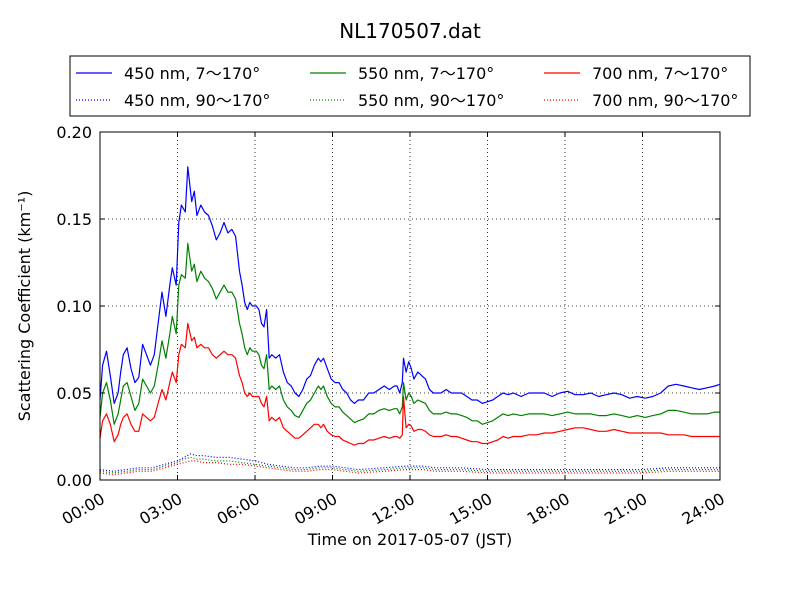 This screenshot has height=604, width=800. What do you see at coordinates (74, 219) in the screenshot?
I see `y-tick-label: 0.15` at bounding box center [74, 219].